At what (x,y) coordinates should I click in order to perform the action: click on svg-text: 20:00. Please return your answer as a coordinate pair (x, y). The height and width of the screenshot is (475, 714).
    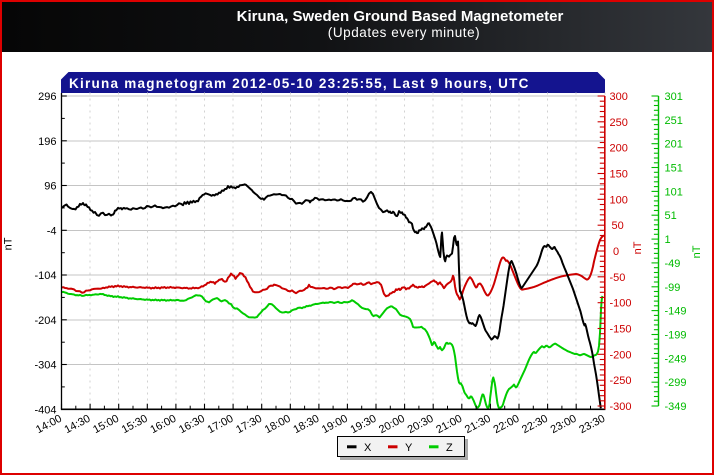
    Looking at the image, I should click on (392, 425).